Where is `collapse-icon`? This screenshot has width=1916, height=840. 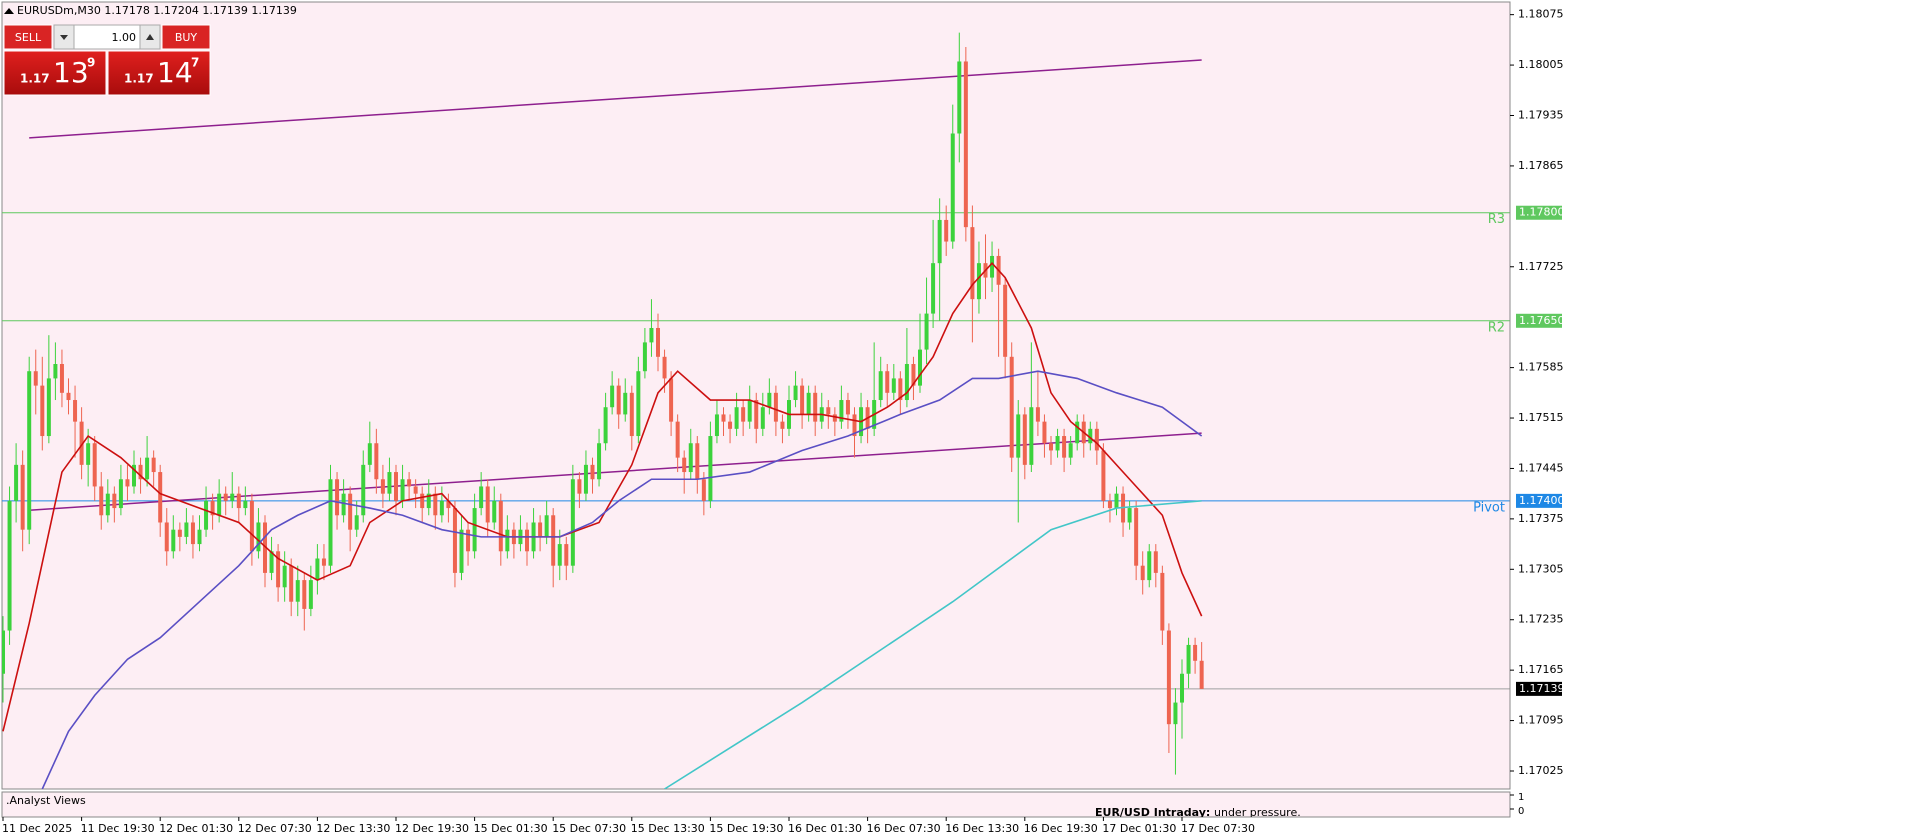 collapse-icon is located at coordinates (9, 11).